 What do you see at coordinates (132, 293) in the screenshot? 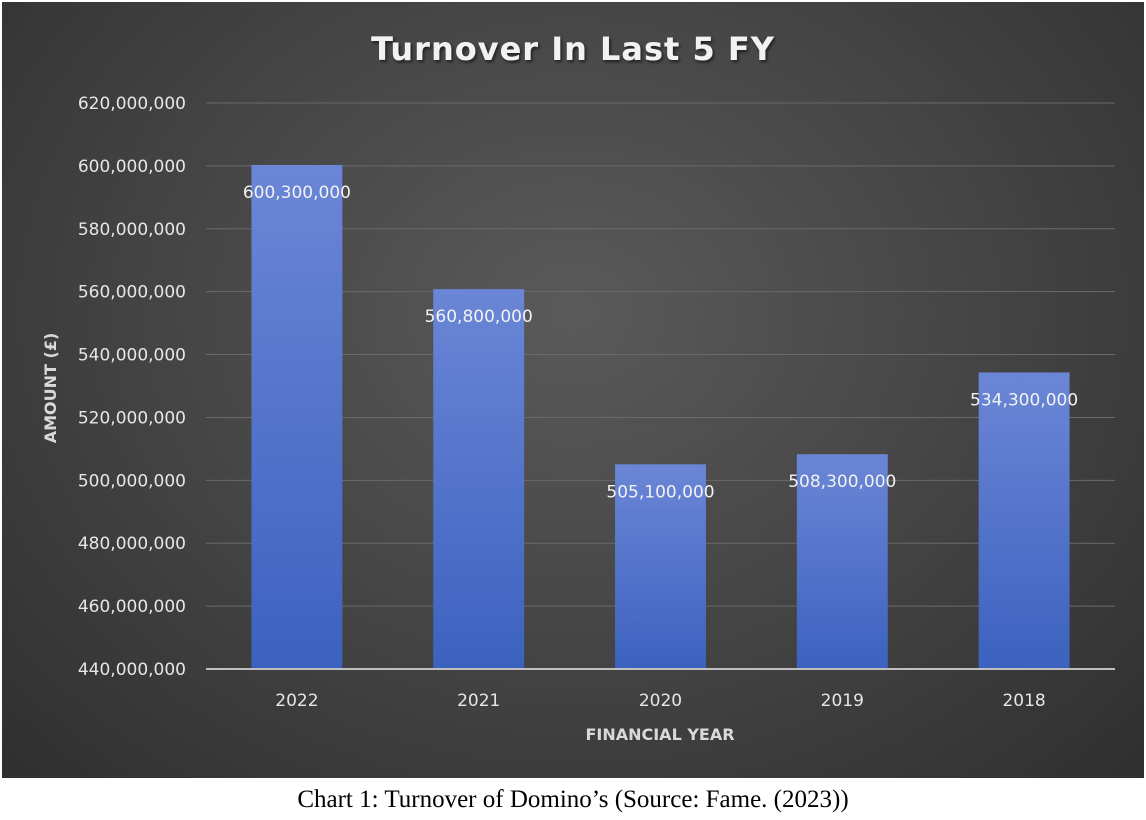
I see `y-tick-label: 560,000,000` at bounding box center [132, 293].